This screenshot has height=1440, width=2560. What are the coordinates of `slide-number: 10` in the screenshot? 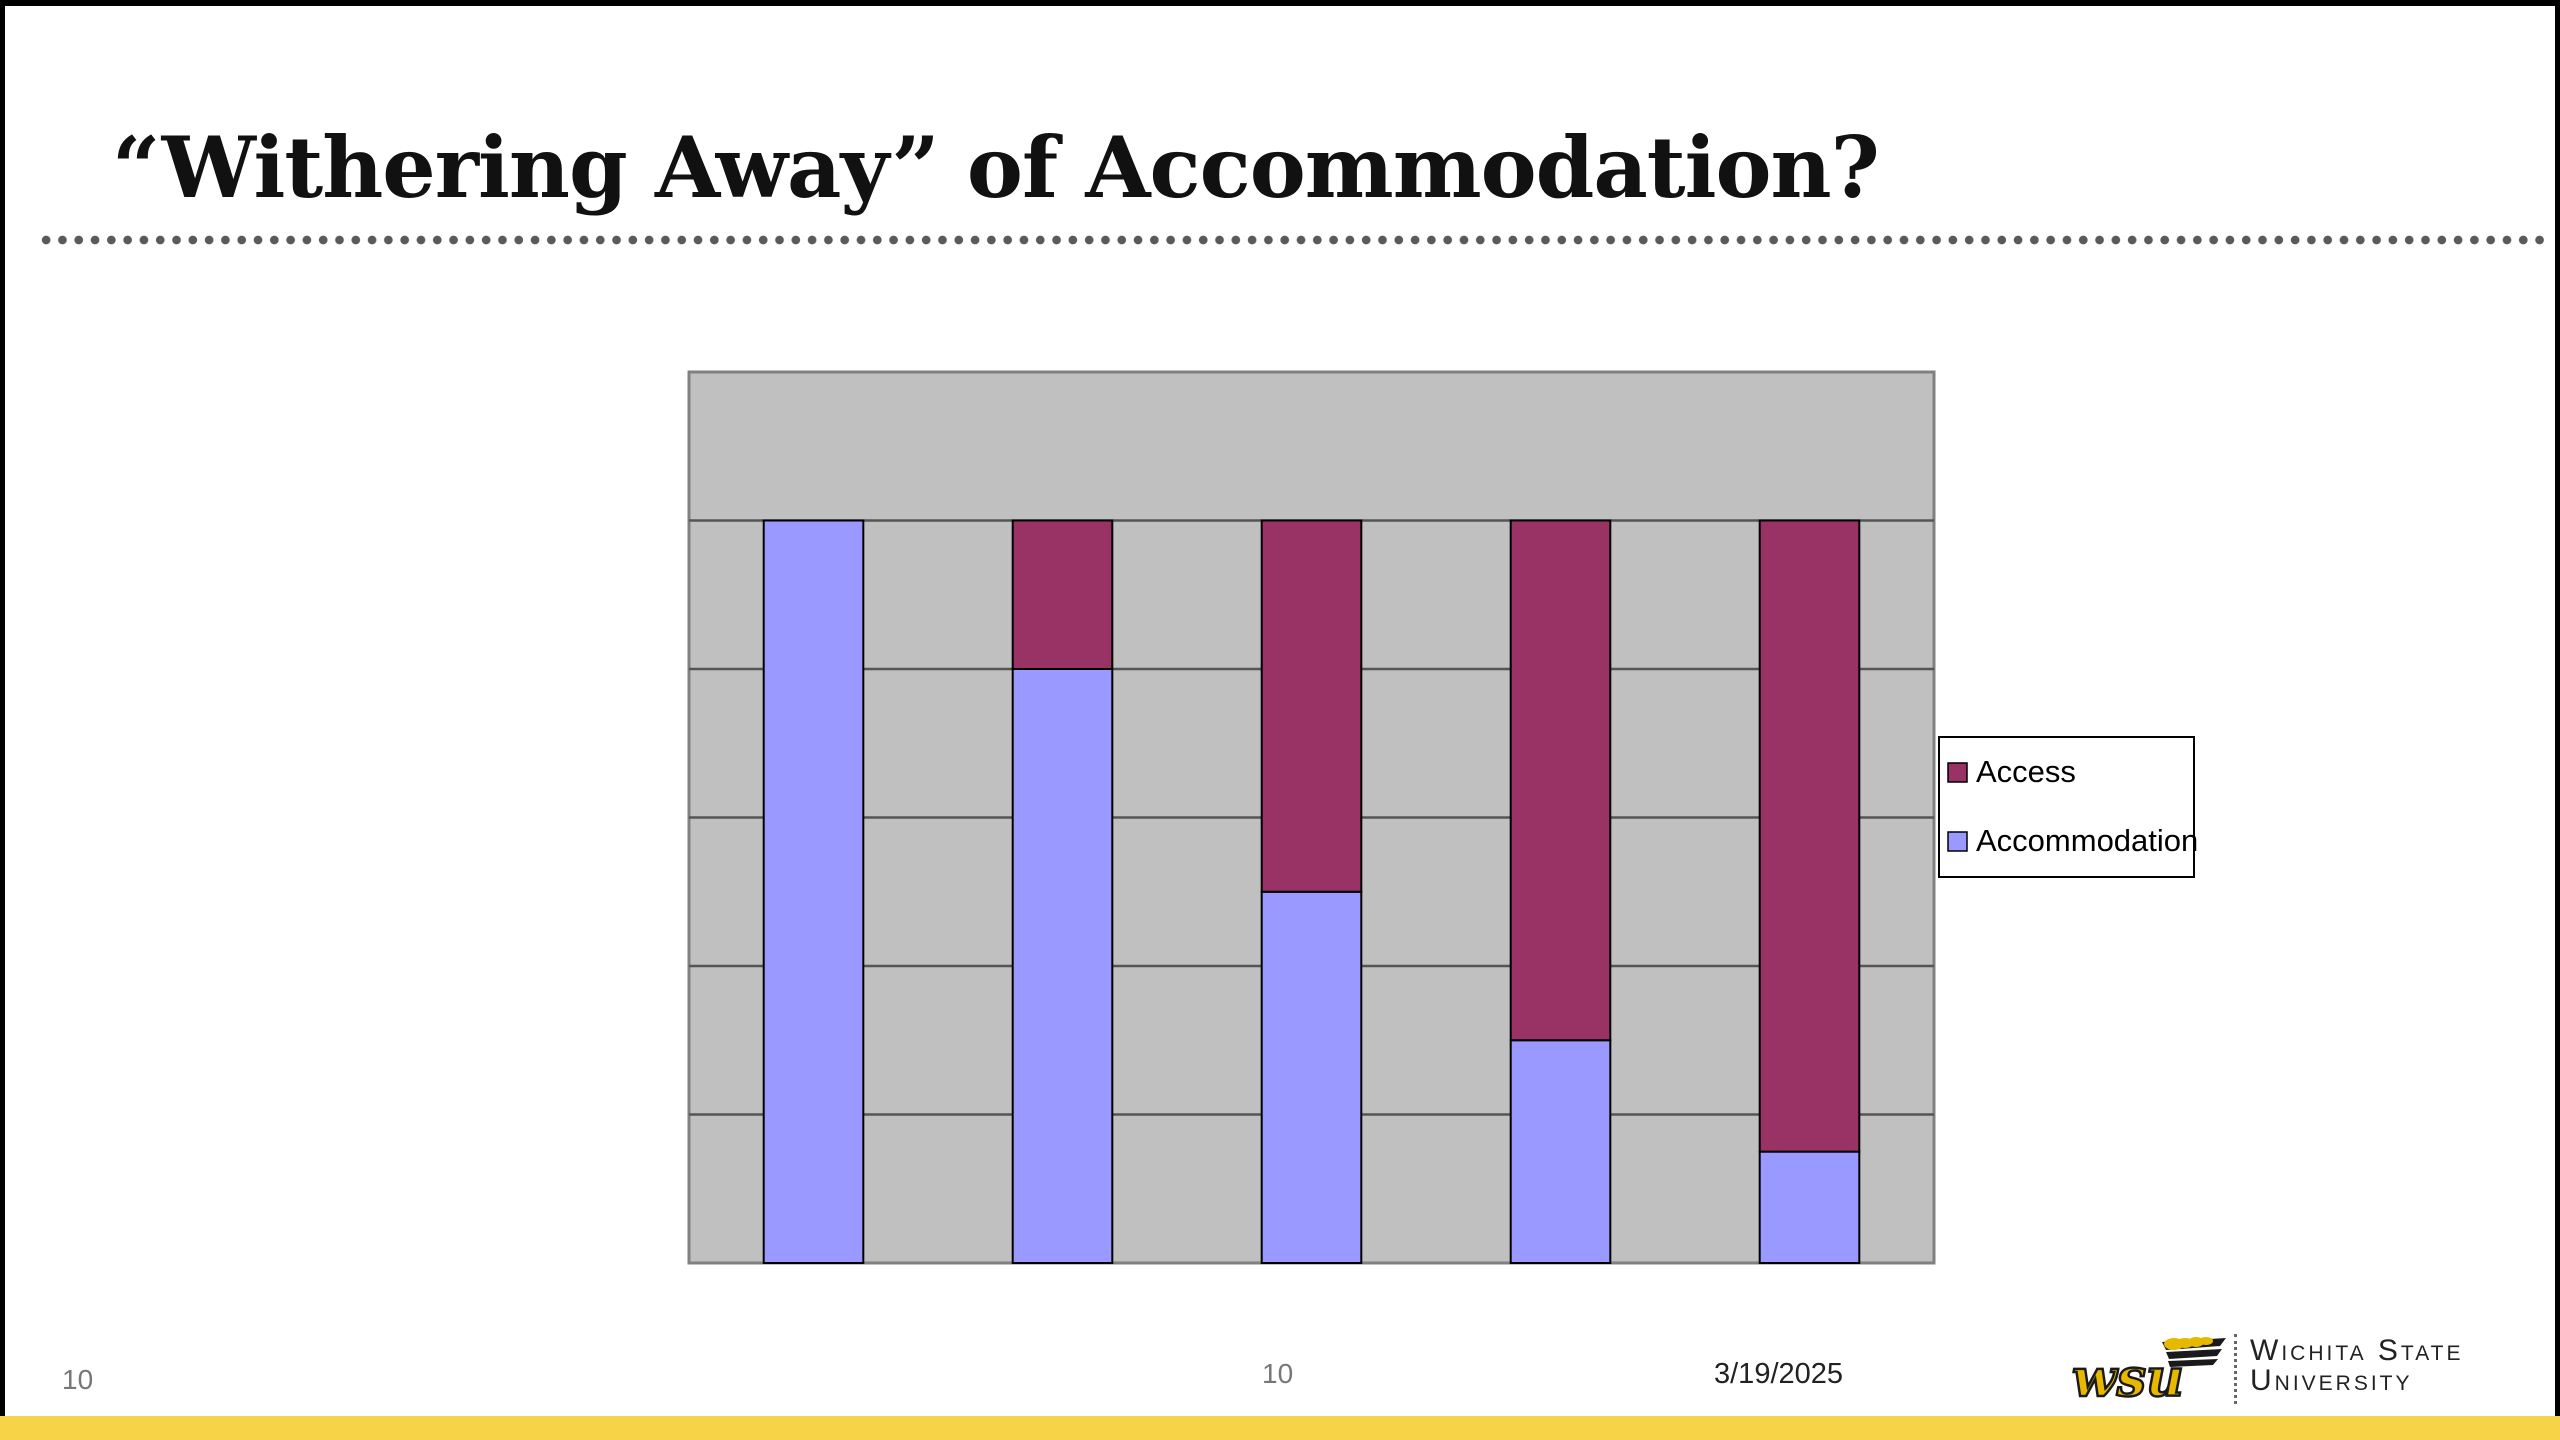 It's located at (78, 1379).